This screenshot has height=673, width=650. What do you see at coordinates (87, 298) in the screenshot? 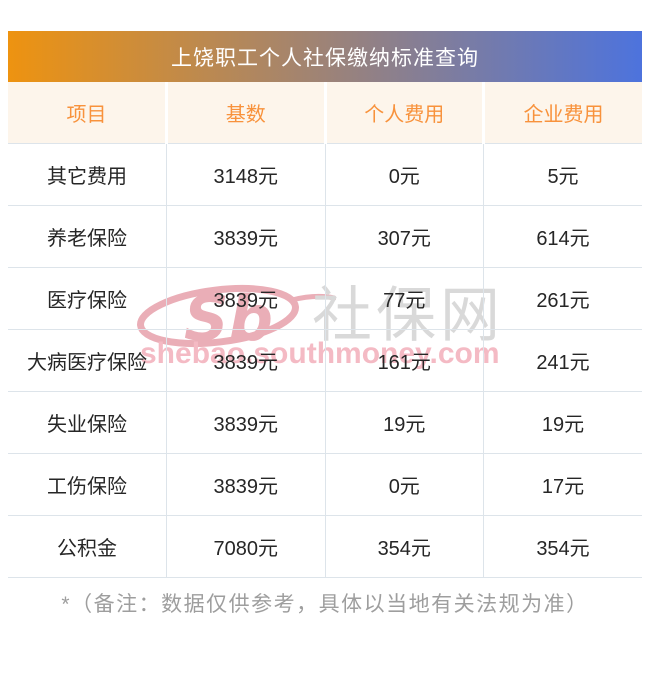
I see `cell-item: 医疗保险` at bounding box center [87, 298].